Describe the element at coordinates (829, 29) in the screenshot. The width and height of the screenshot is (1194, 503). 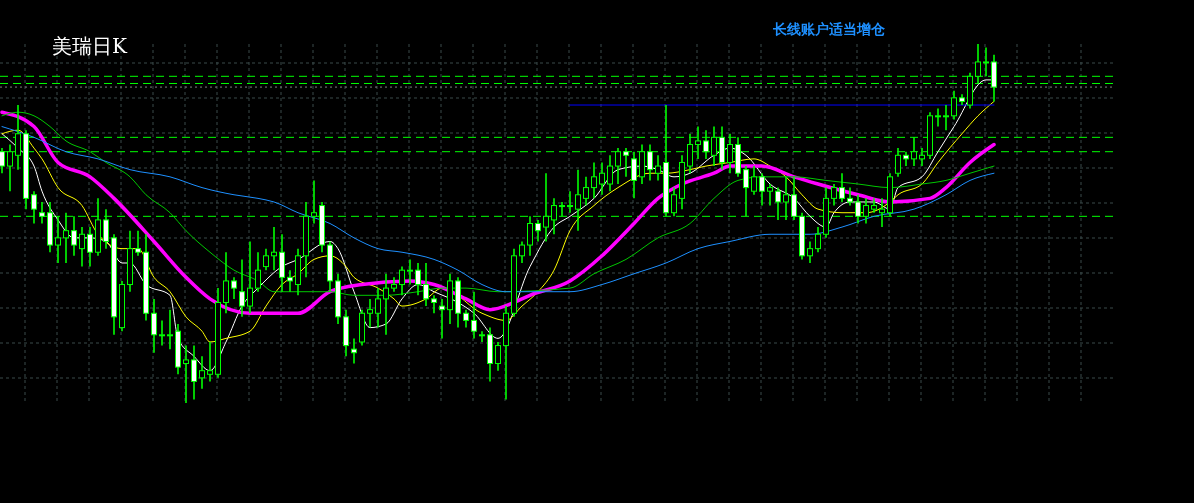
I see `text: 长线账户适当增仓` at that location.